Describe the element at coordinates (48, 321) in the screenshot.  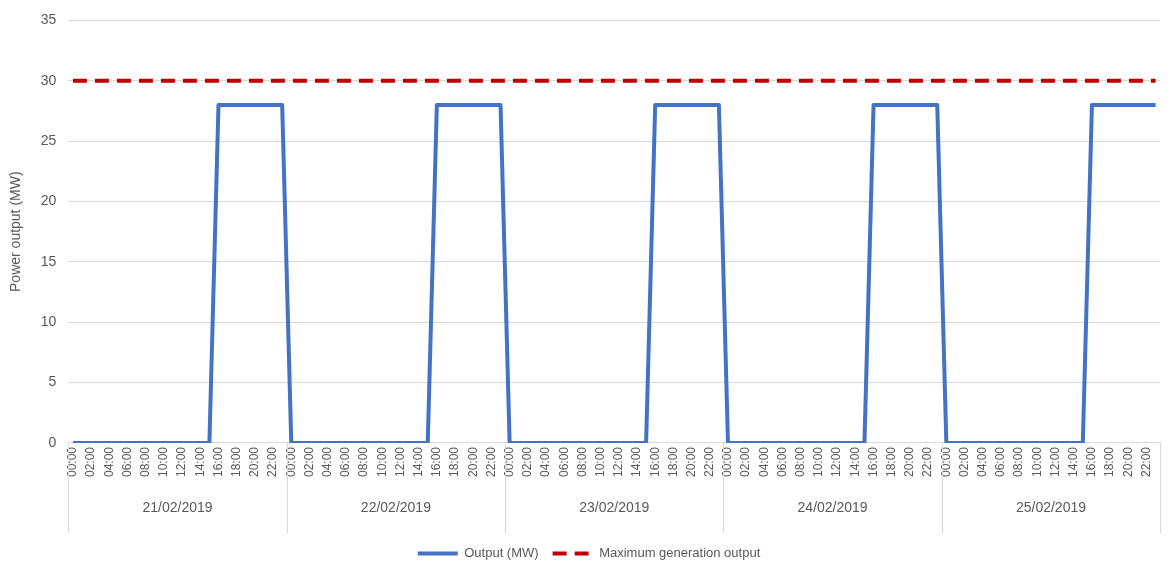
I see `y-tick-label: 10` at that location.